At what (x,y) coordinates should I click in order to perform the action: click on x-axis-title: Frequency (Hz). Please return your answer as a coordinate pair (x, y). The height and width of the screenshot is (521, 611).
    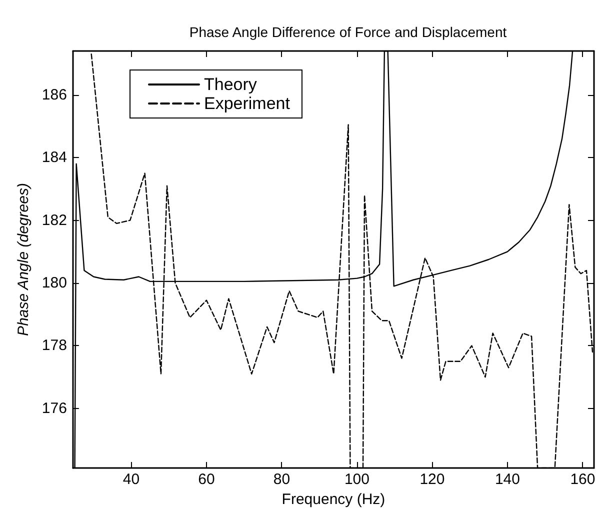
    Looking at the image, I should click on (334, 499).